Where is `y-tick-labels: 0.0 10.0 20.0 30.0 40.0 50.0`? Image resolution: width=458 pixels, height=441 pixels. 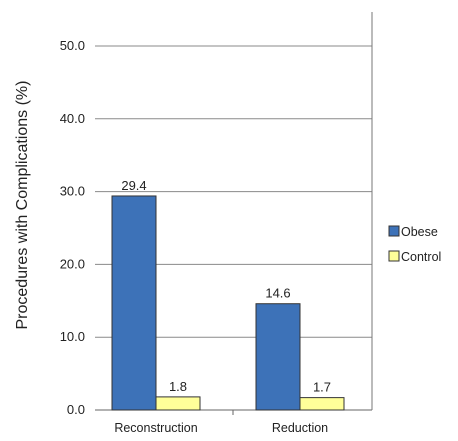
y-tick-labels: 0.0 10.0 20.0 30.0 40.0 50.0 is located at coordinates (72, 227).